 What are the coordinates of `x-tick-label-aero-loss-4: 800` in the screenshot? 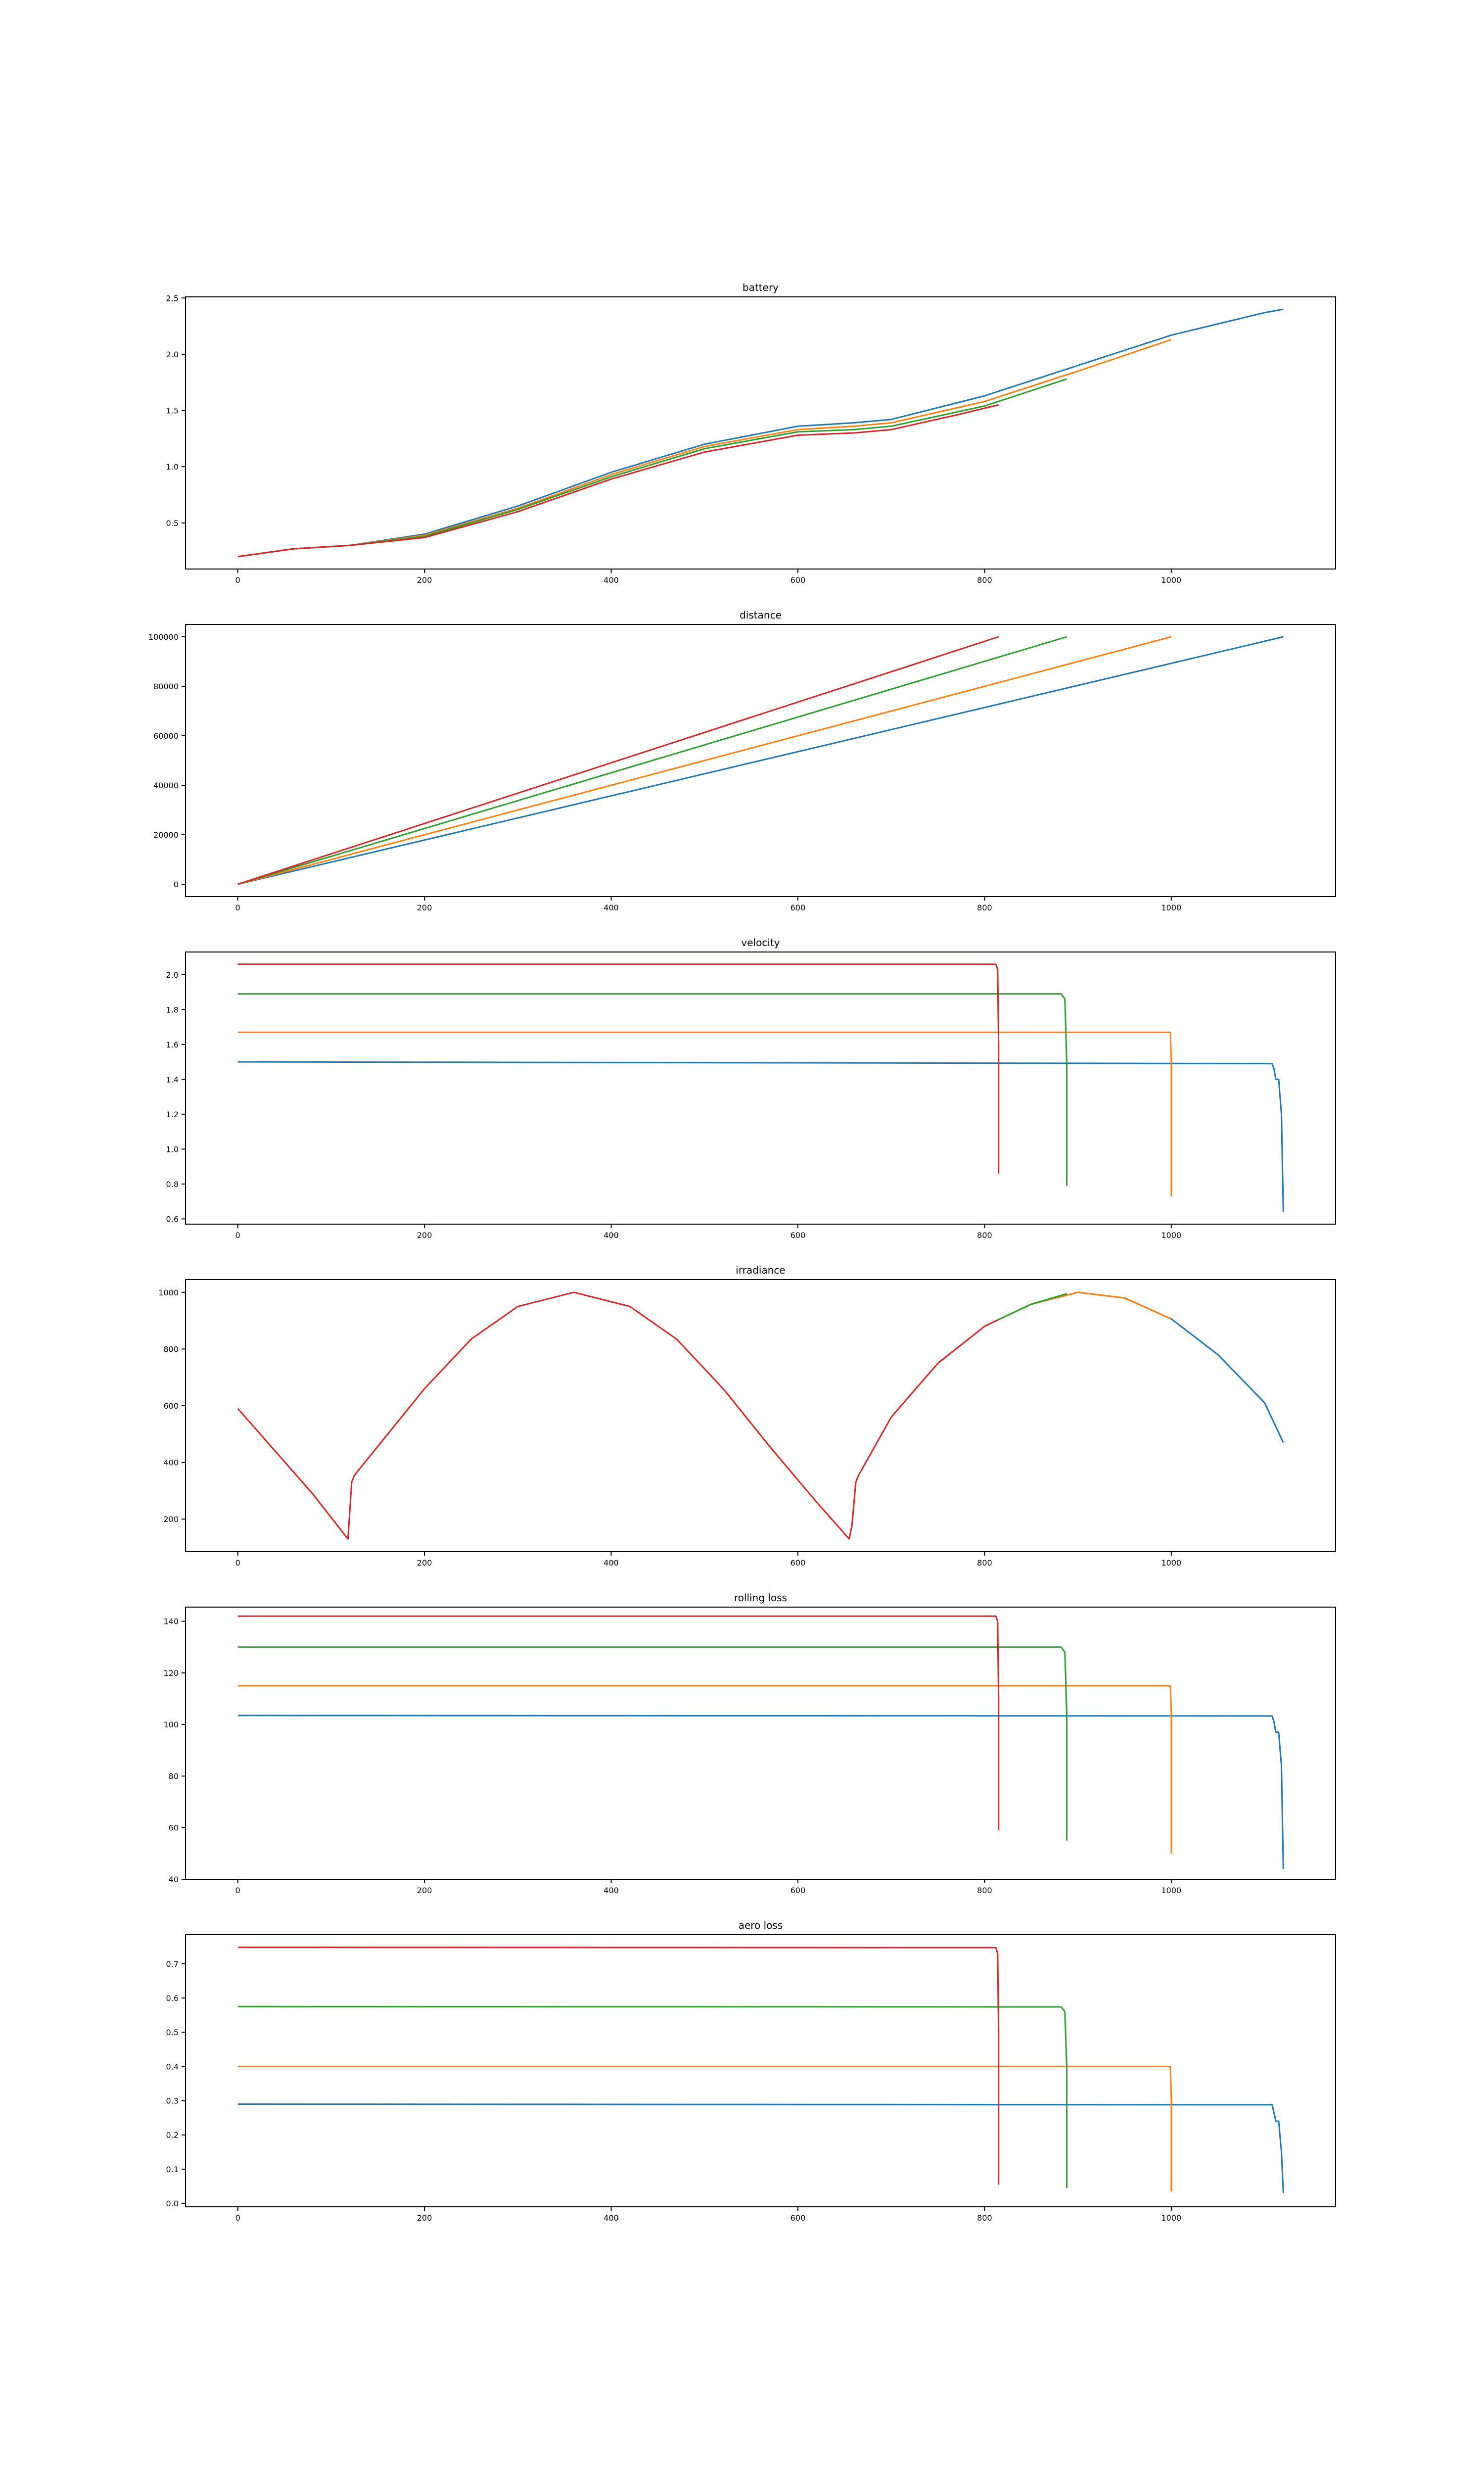 It's located at (984, 2218).